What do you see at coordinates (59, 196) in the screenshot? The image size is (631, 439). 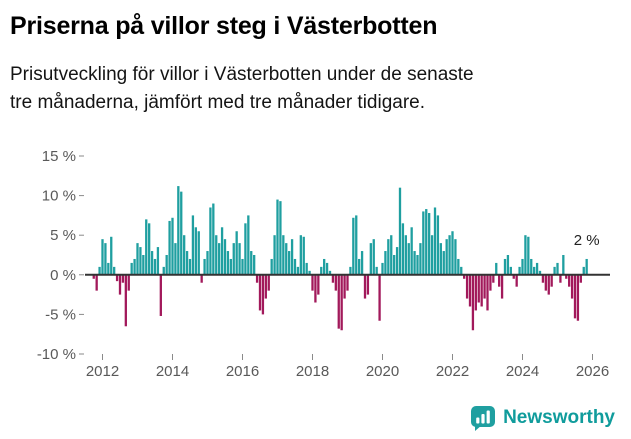 I see `y-axis-label: 10 %` at bounding box center [59, 196].